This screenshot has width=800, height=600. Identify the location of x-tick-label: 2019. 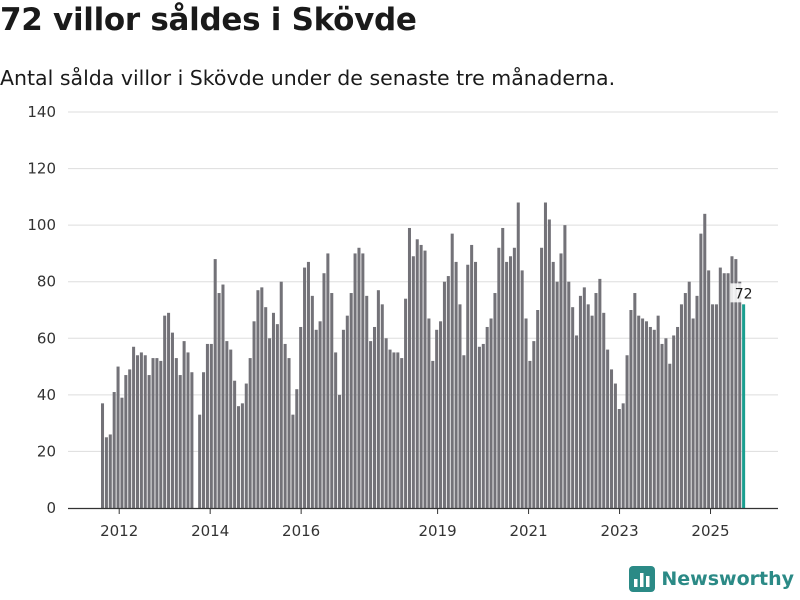
(438, 531).